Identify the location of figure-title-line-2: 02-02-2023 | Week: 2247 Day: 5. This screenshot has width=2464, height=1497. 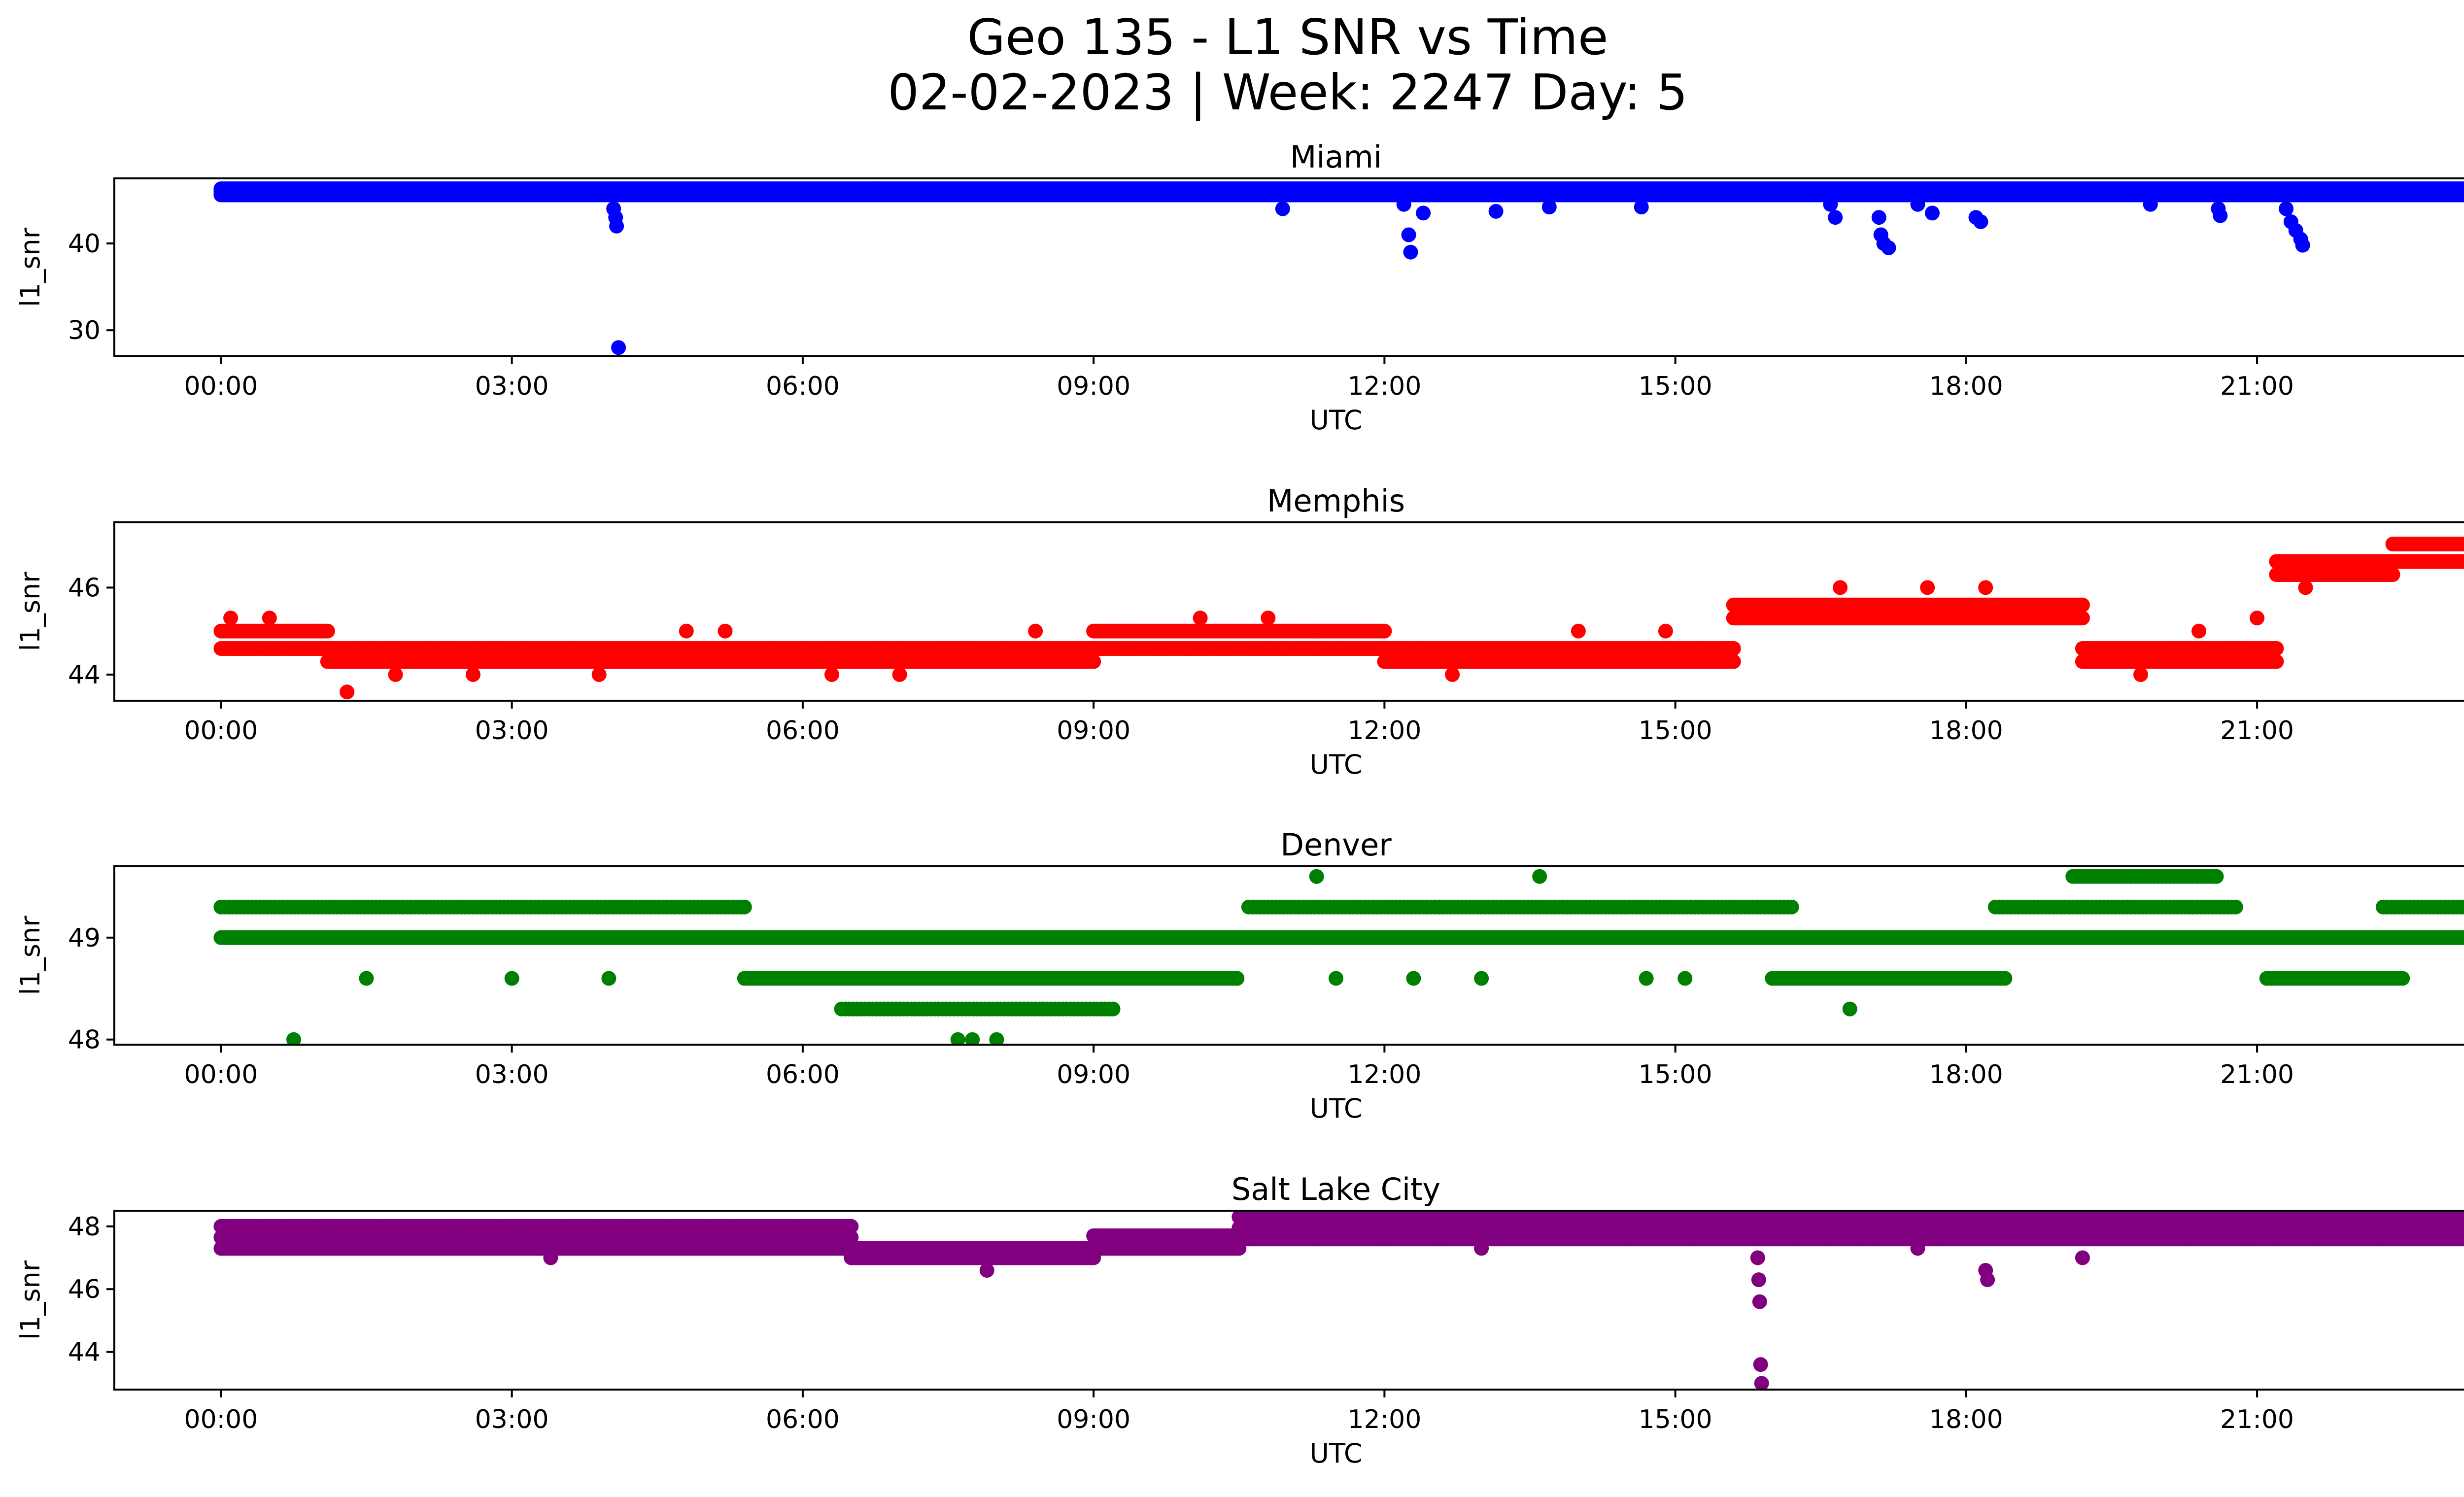
(1287, 92).